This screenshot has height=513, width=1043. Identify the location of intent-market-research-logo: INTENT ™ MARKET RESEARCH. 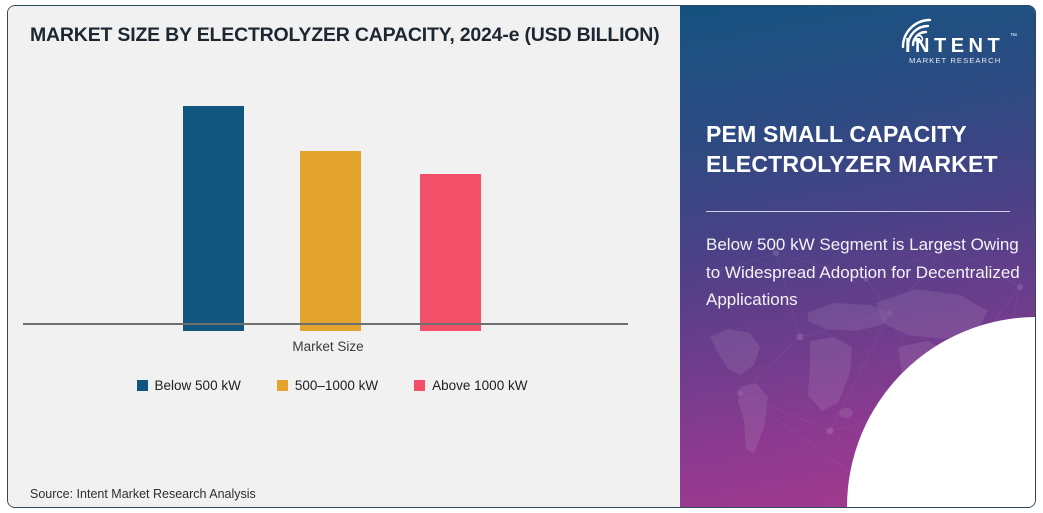
(958, 41).